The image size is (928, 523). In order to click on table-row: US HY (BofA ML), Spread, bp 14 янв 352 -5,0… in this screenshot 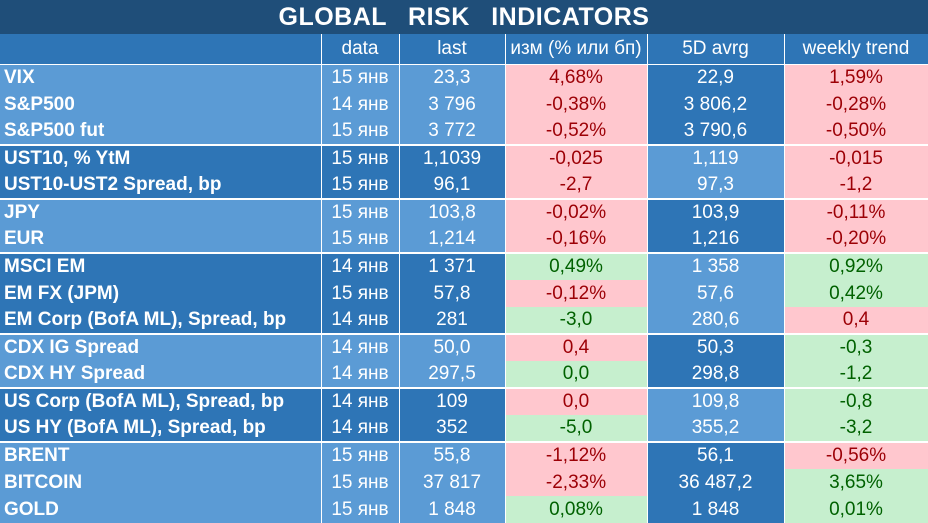, I will do `click(464, 428)`.